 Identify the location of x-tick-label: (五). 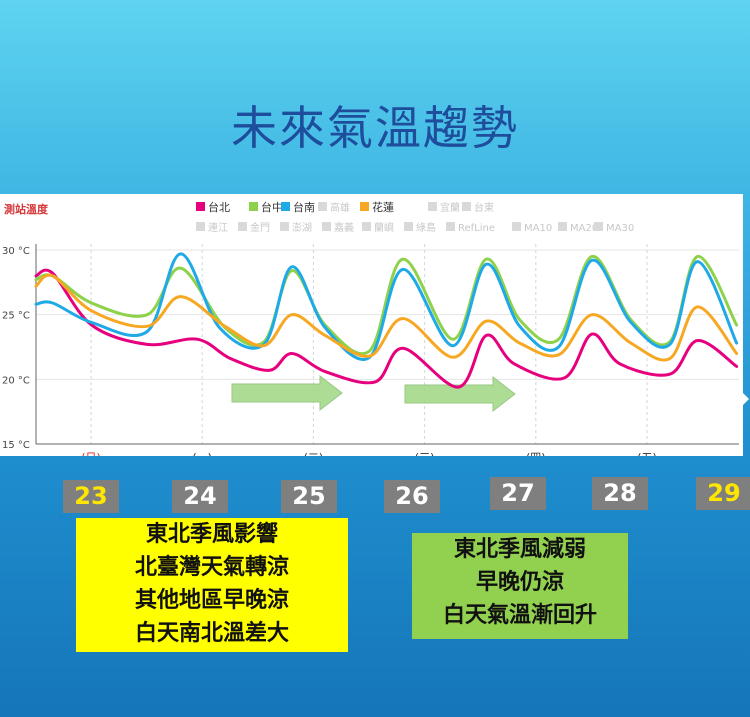
(647, 453).